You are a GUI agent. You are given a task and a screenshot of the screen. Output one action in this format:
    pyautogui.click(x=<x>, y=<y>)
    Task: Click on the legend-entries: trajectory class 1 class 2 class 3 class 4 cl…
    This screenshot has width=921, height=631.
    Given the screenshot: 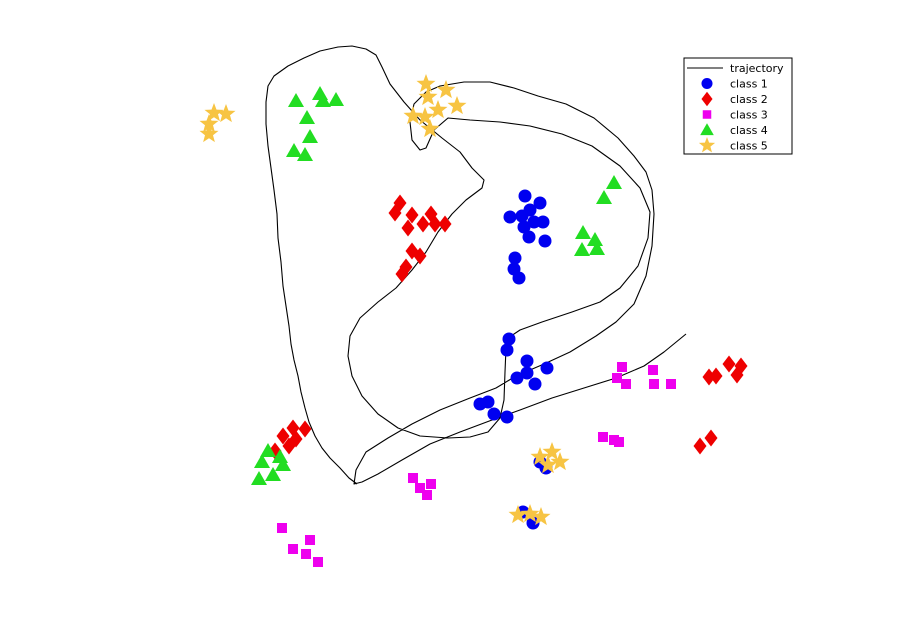 What is the action you would take?
    pyautogui.click(x=735, y=107)
    